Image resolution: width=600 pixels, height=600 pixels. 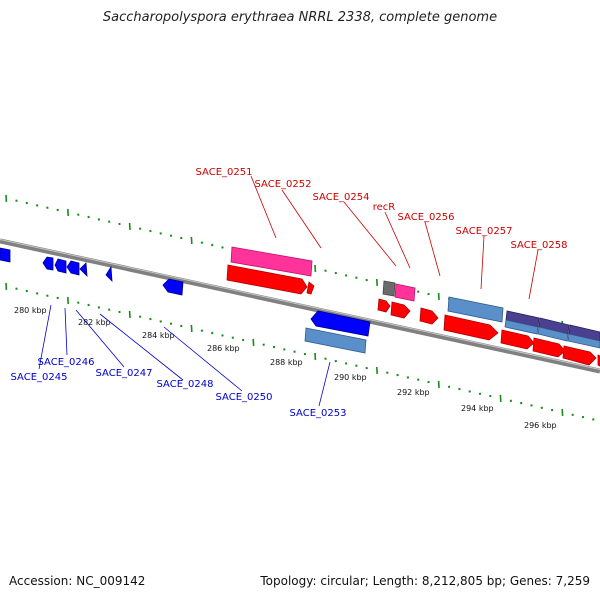 I want to click on scale-label-280: 280 kbp, so click(x=30, y=310).